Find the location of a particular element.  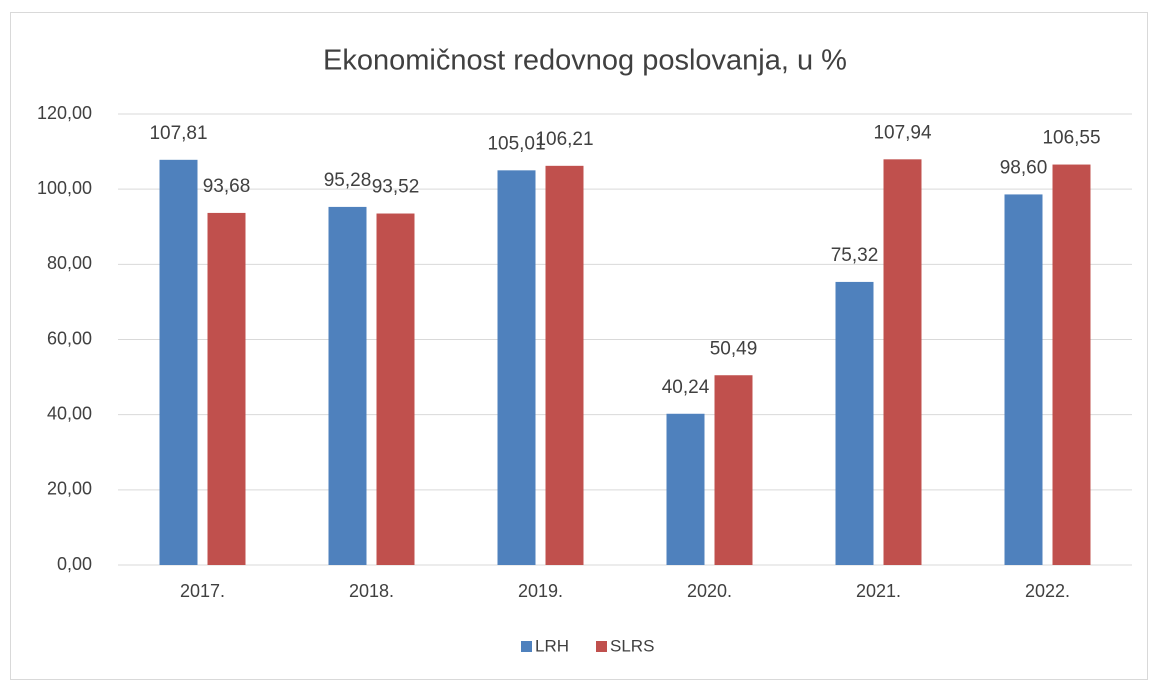

data-label: 106,21 is located at coordinates (564, 139).